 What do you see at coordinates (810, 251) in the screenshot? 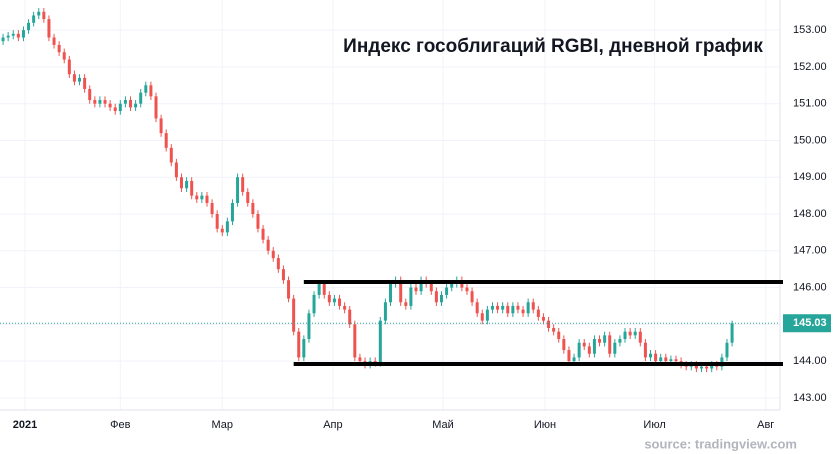
I see `y-tick-label: 147.00` at bounding box center [810, 251].